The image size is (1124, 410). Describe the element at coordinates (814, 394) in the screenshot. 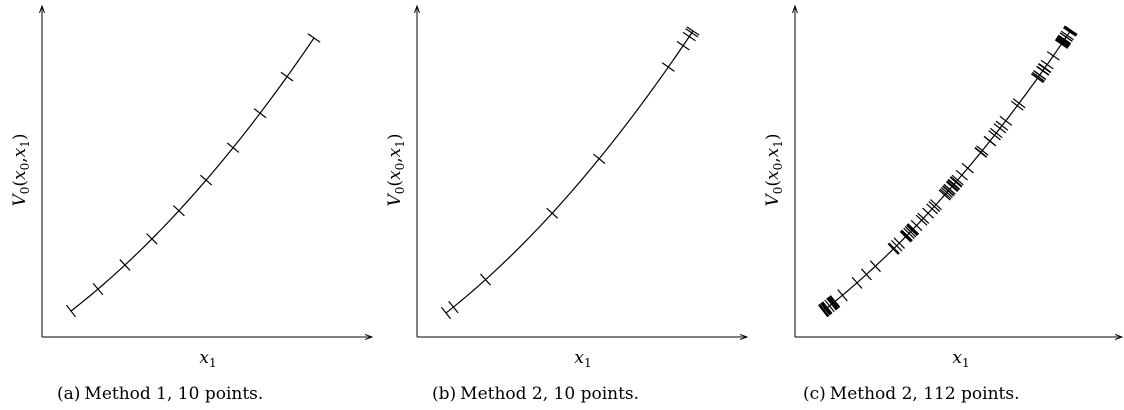

I see `caption-label: (c)` at that location.